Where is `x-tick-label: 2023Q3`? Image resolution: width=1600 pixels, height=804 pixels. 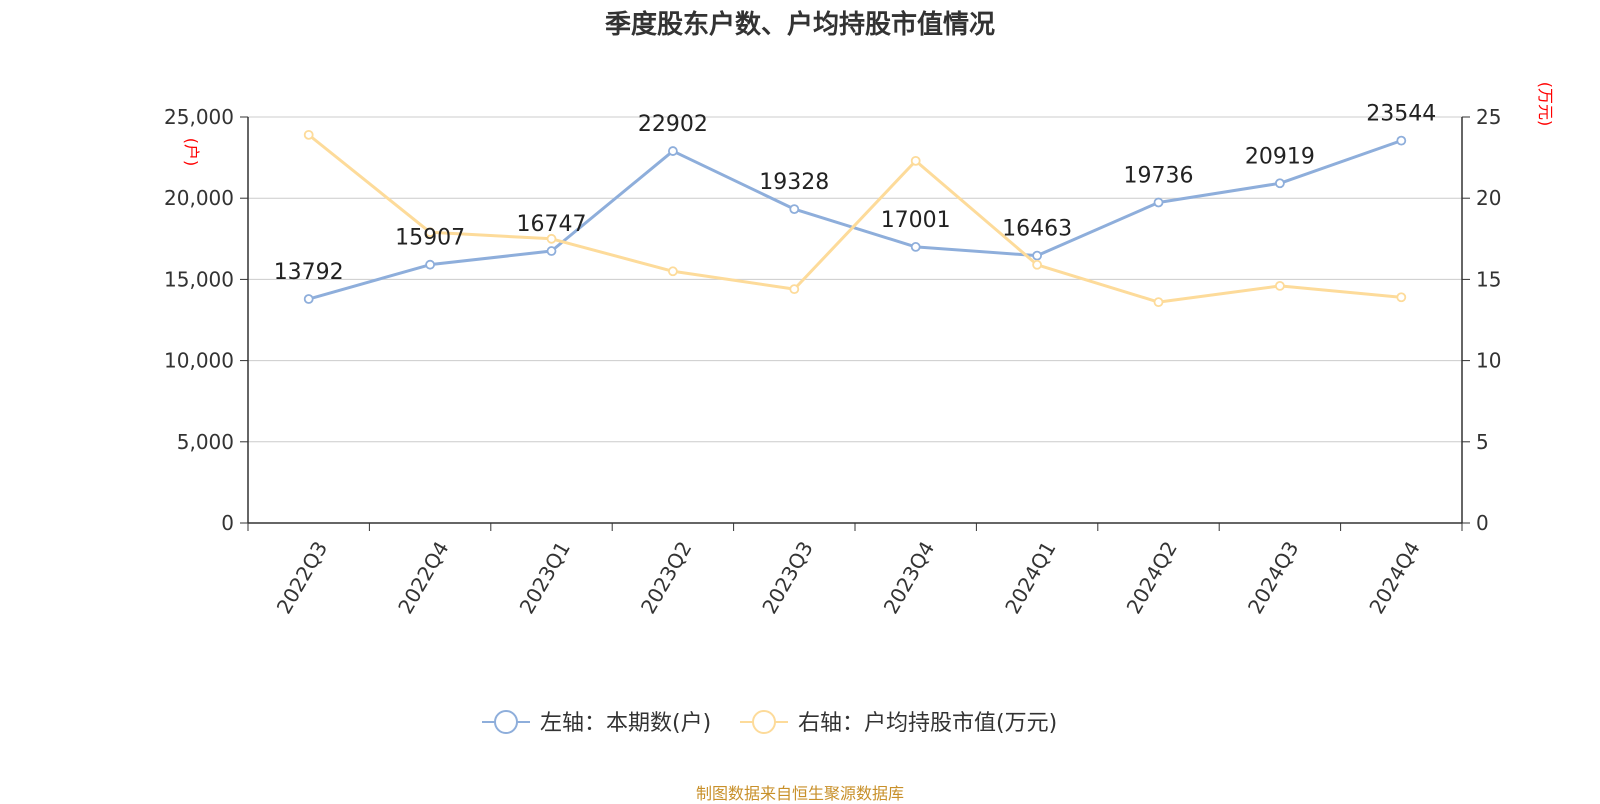 x-tick-label: 2023Q3 is located at coordinates (787, 577).